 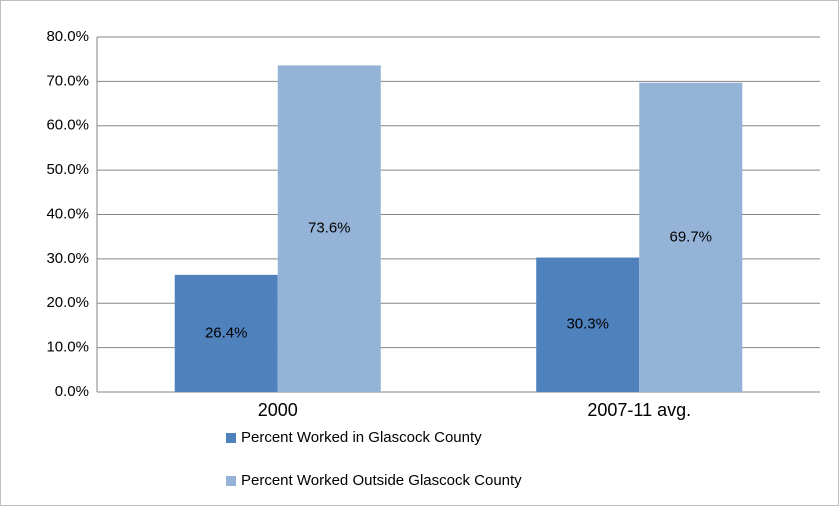 What do you see at coordinates (67, 80) in the screenshot?
I see `y-tick-label: 70.0%` at bounding box center [67, 80].